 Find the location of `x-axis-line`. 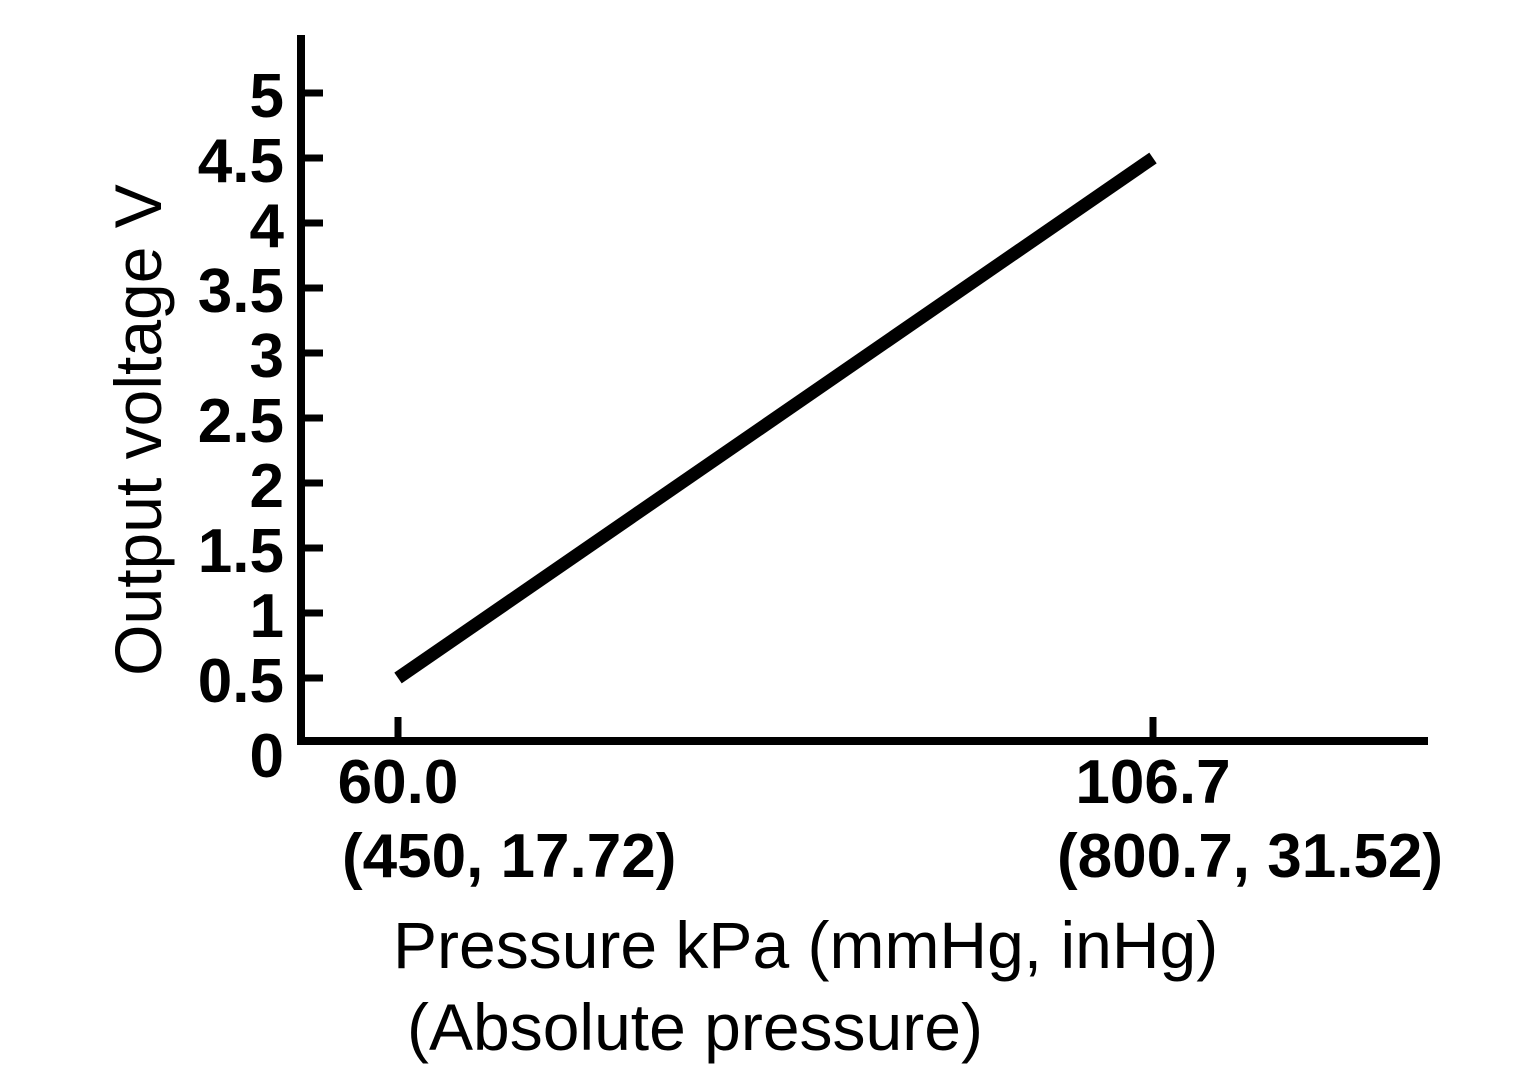

x-axis-line is located at coordinates (862, 741).